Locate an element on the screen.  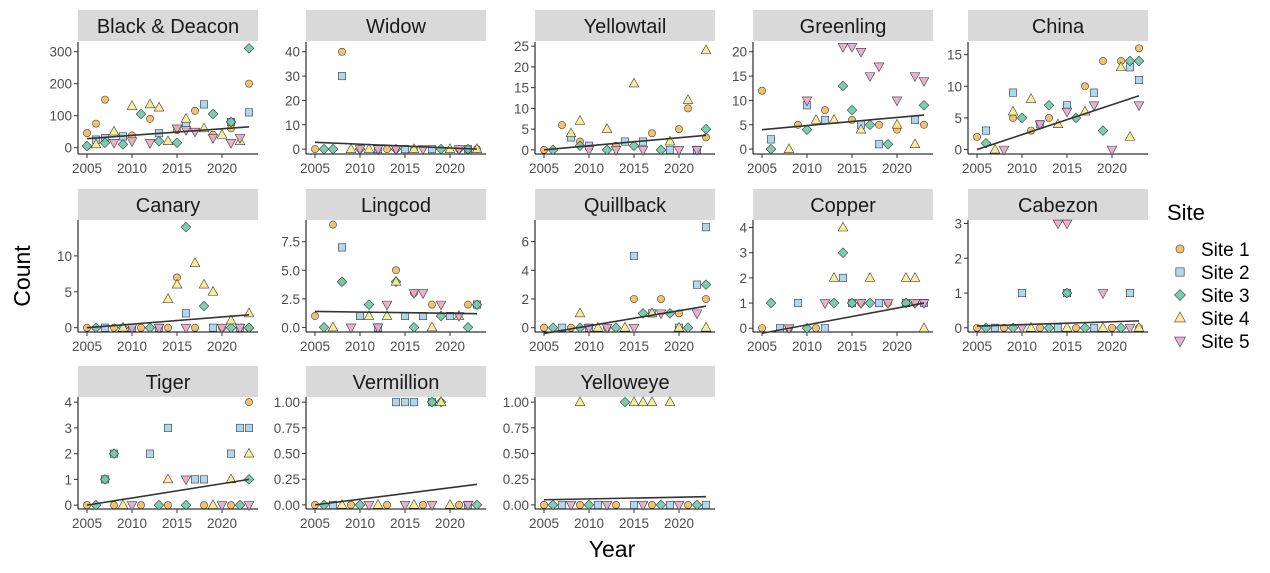
y-tick-label: 4 is located at coordinates (68, 402).